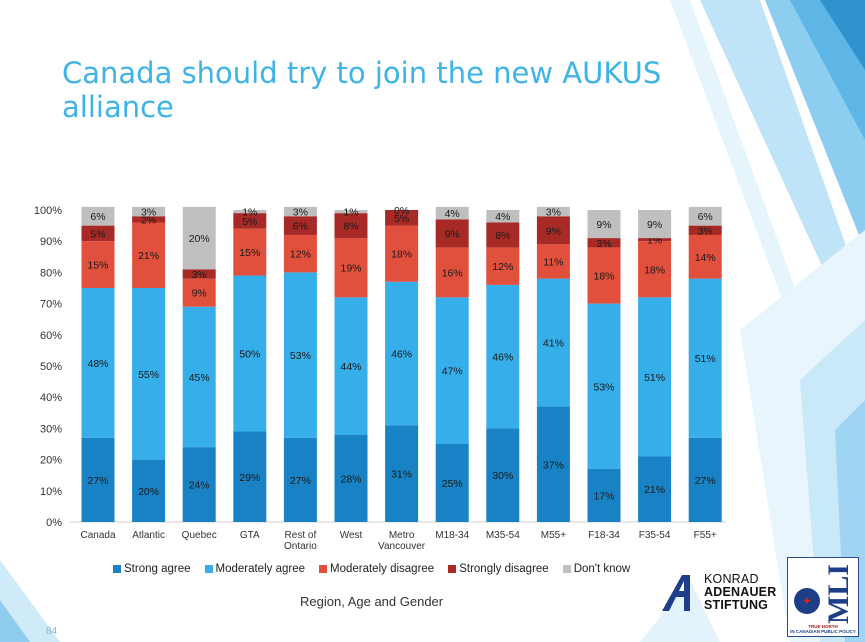 The image size is (865, 642). Describe the element at coordinates (823, 626) in the screenshot. I see `mli-tagline-1: TRUE NORTH` at that location.